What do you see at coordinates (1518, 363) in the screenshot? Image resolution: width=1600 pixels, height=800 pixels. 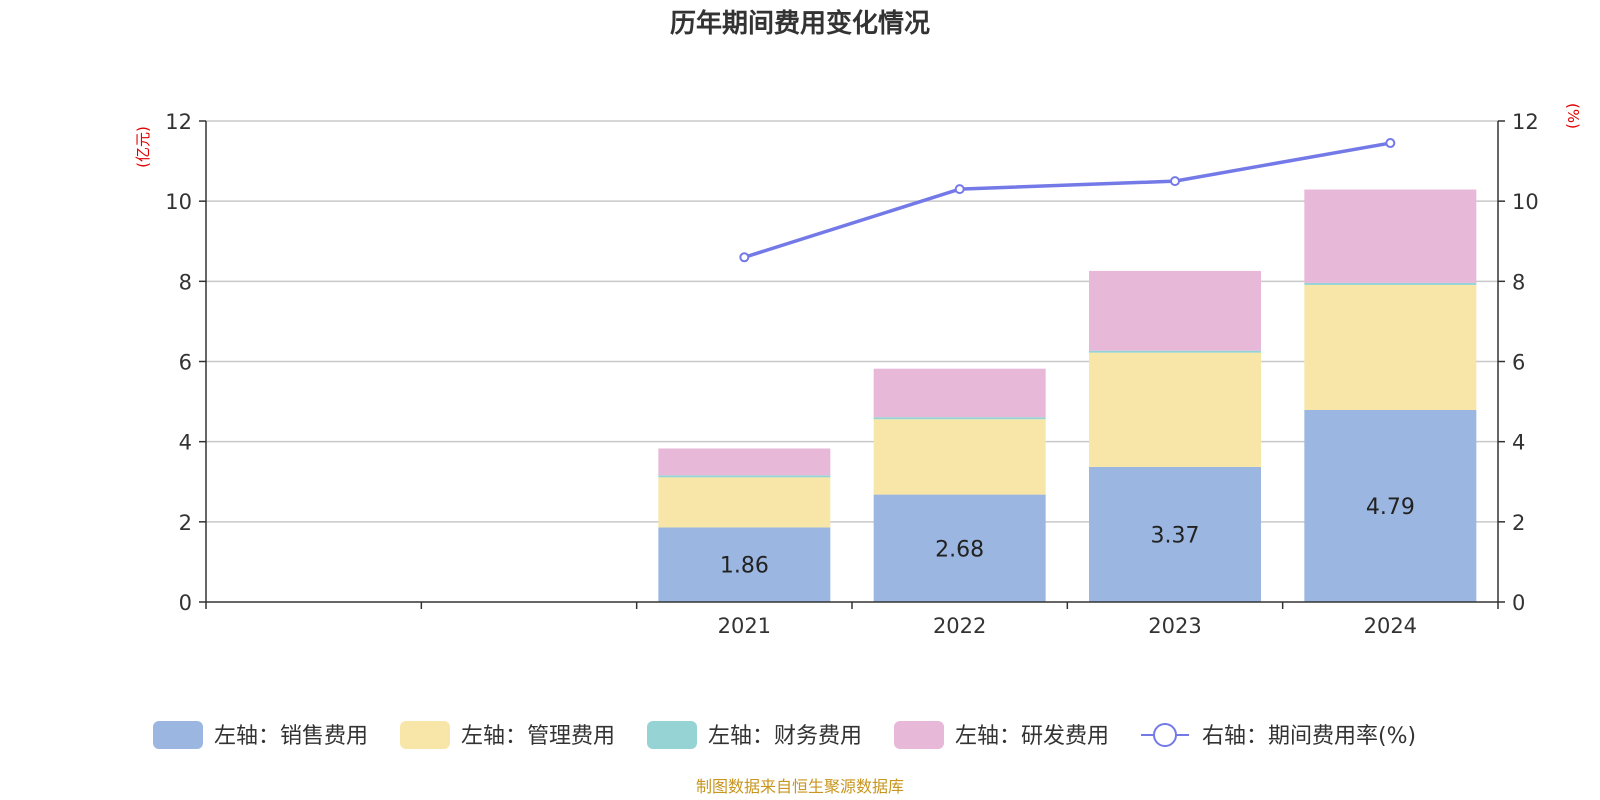 I see `right-tick-label: 6` at bounding box center [1518, 363].